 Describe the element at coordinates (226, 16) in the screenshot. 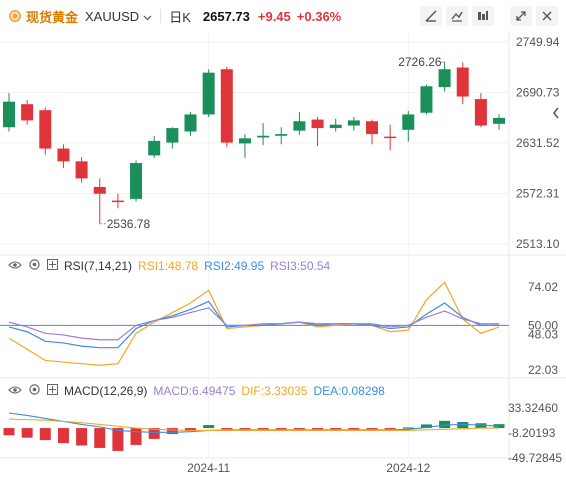

I see `current-price: 2657.73` at that location.